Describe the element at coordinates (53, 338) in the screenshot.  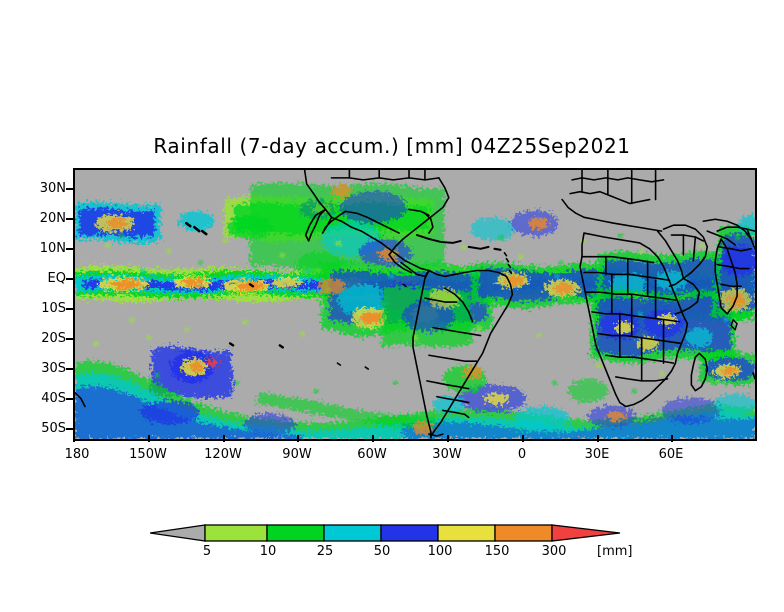
I see `y-tick-label: 20S` at that location.